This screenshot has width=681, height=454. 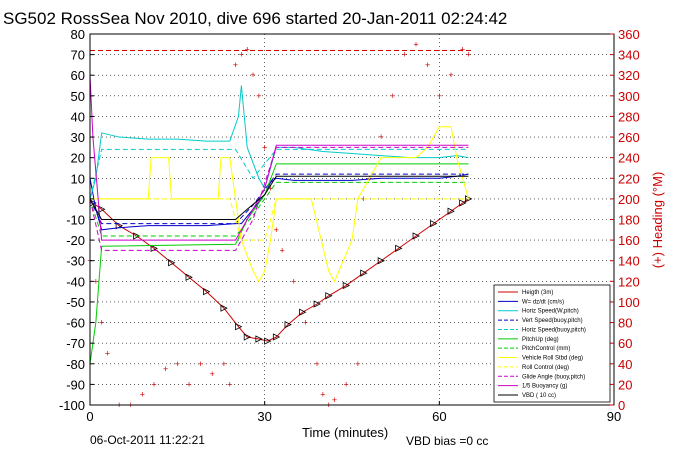 I want to click on heading-point-1: +, so click(x=95, y=281).